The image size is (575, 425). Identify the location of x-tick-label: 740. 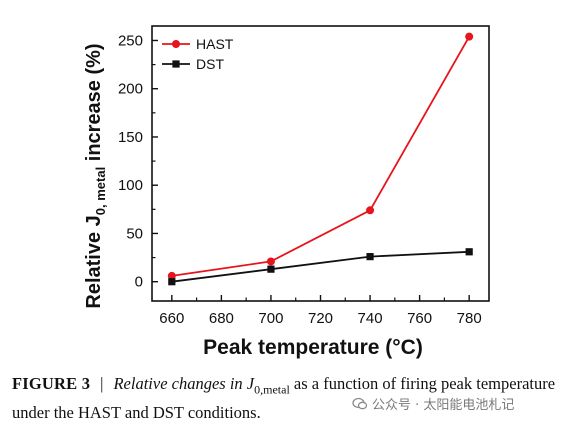
(370, 318).